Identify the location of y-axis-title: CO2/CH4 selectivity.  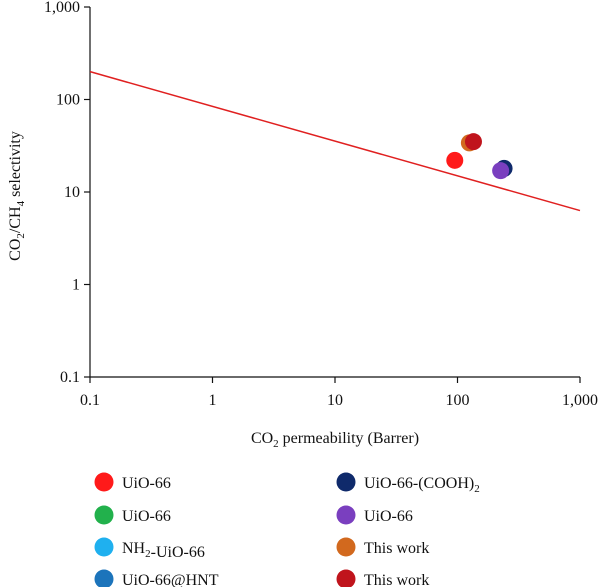
(17, 196).